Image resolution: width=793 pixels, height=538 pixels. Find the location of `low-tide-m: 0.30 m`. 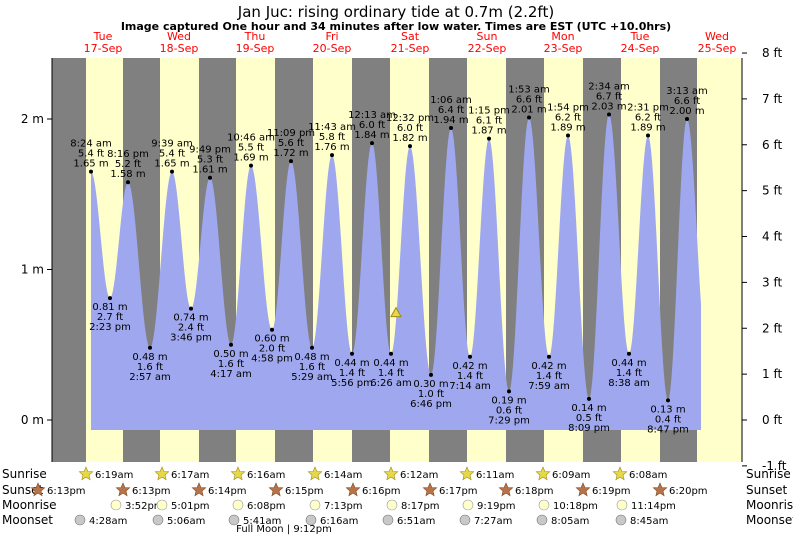

low-tide-m: 0.30 m is located at coordinates (430, 384).